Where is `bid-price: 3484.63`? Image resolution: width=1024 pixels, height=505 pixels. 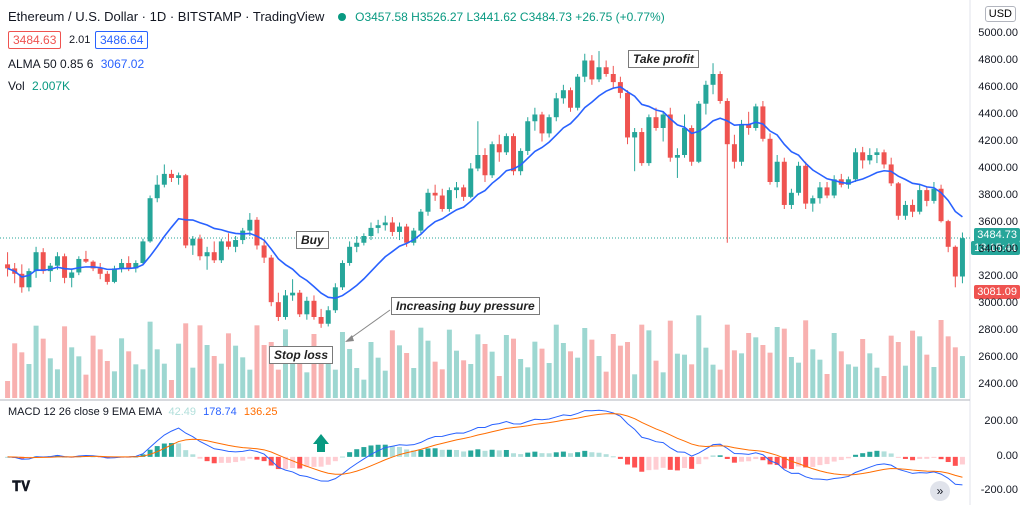
bid-price: 3484.63 is located at coordinates (35, 40).